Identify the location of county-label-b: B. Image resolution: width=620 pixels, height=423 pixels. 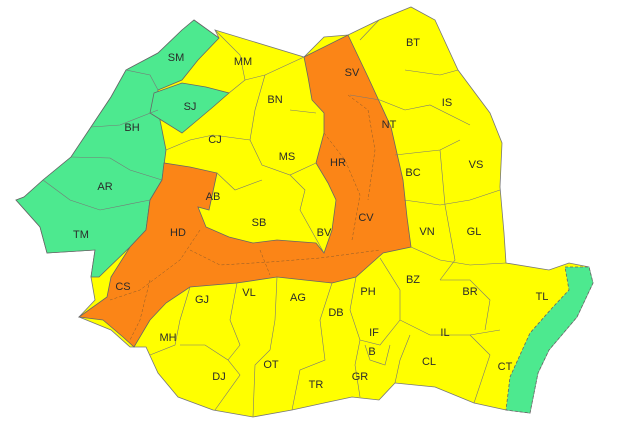
(372, 352).